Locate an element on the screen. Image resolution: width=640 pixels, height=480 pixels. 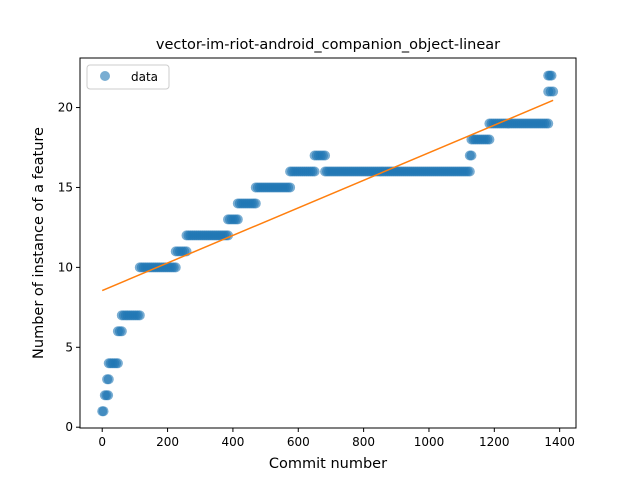
x-axis-label: Commit number is located at coordinates (328, 464).